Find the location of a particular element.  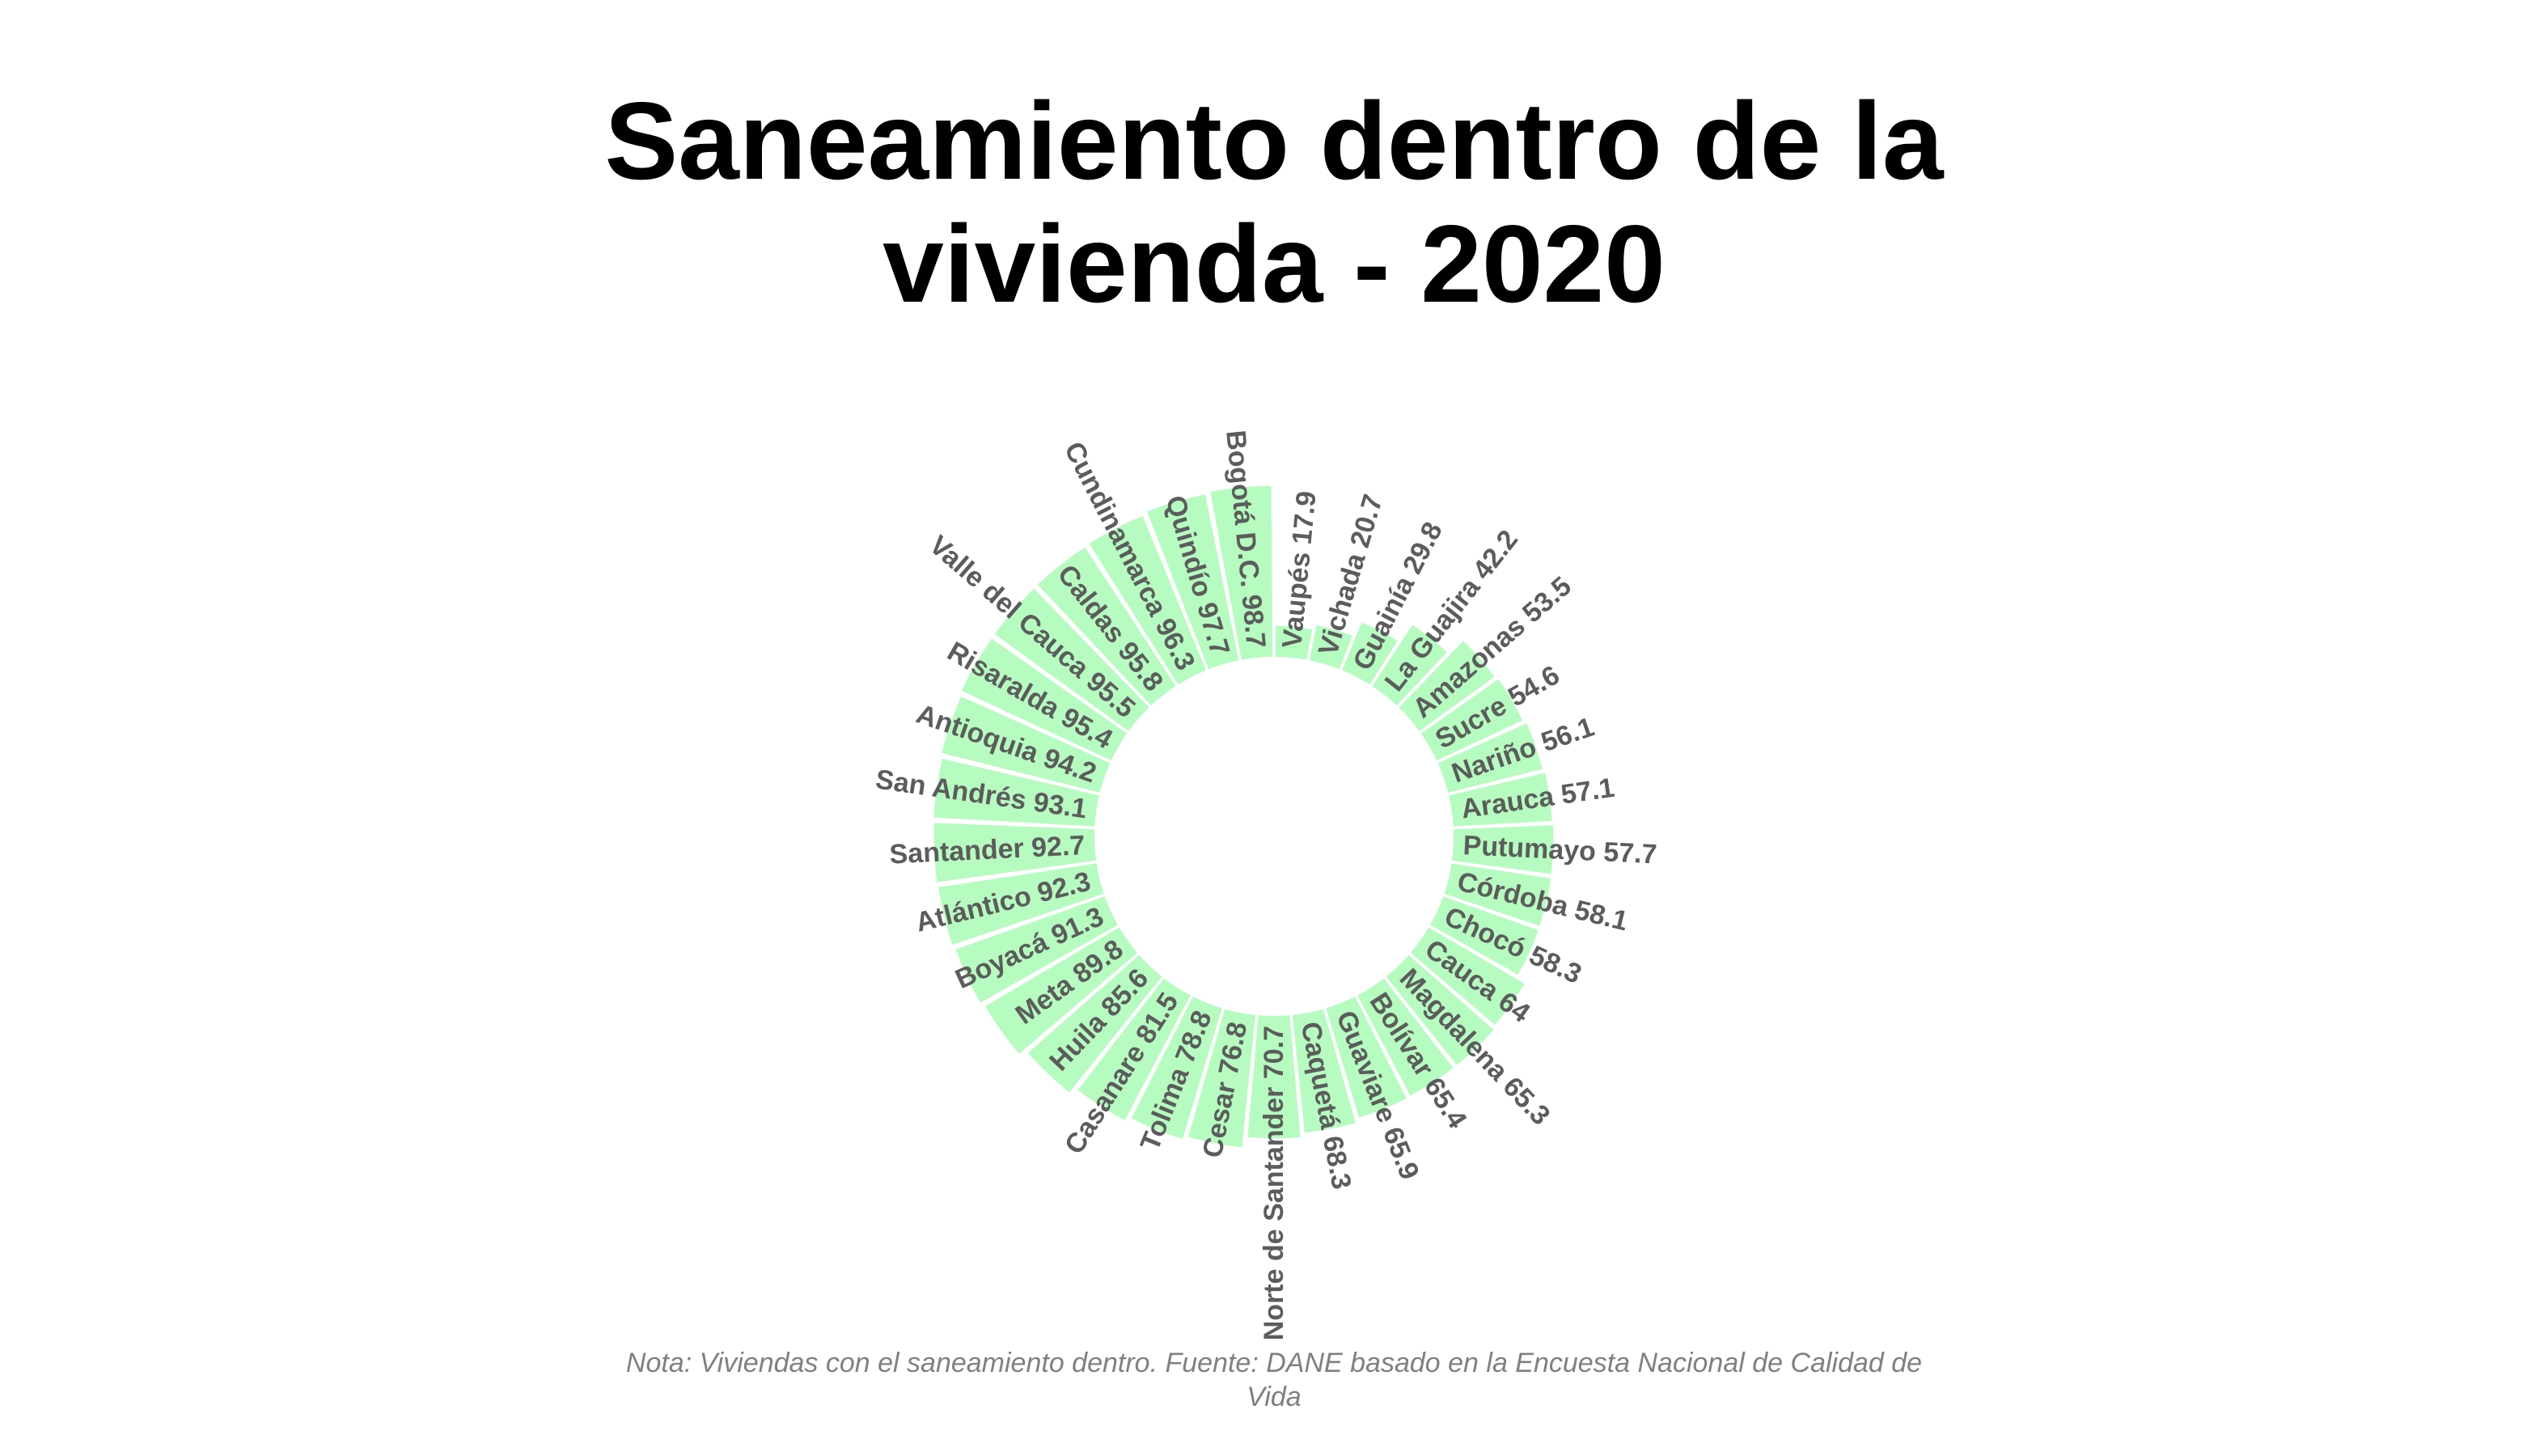

bar-label: Norte de Santander 70.7 is located at coordinates (1274, 1183).